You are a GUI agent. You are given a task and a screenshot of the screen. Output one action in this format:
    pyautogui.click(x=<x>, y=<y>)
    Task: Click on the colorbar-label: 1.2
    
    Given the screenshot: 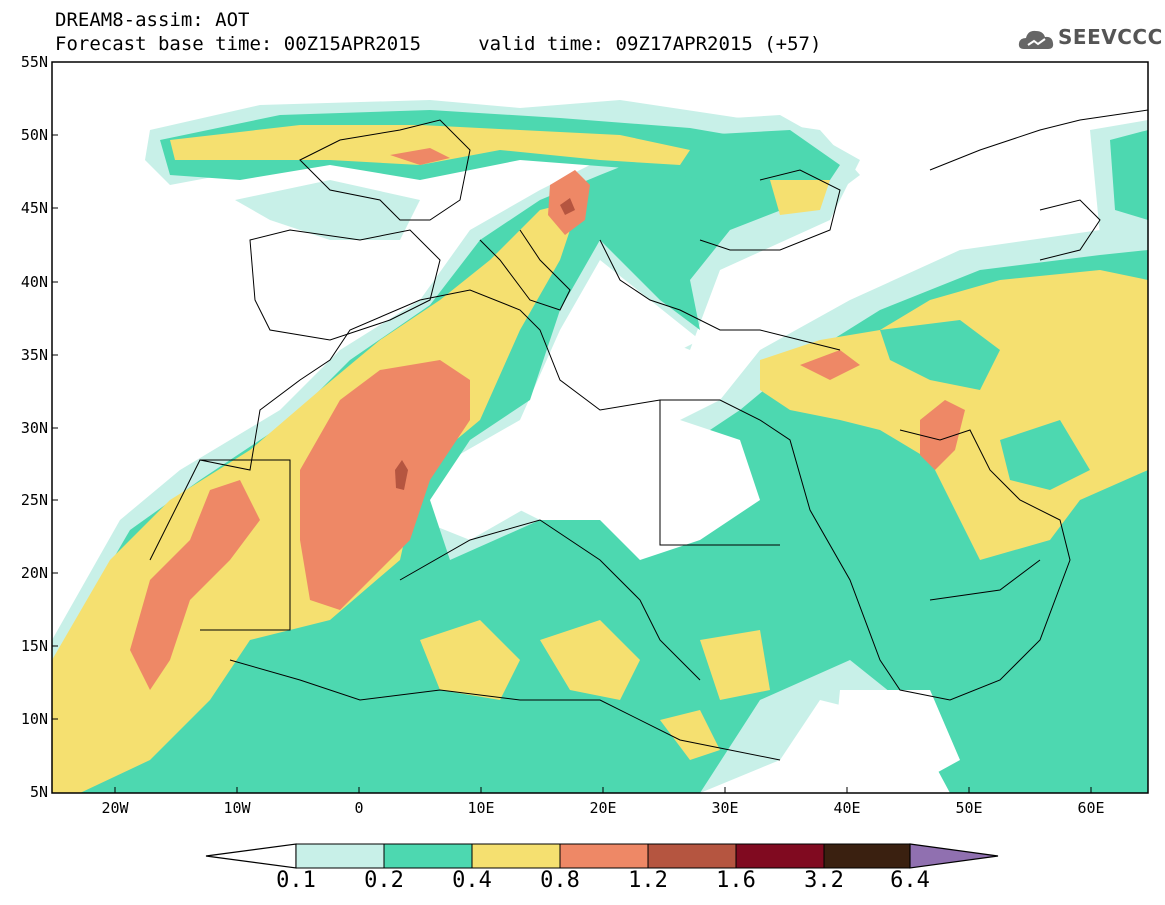 What is the action you would take?
    pyautogui.click(x=648, y=880)
    